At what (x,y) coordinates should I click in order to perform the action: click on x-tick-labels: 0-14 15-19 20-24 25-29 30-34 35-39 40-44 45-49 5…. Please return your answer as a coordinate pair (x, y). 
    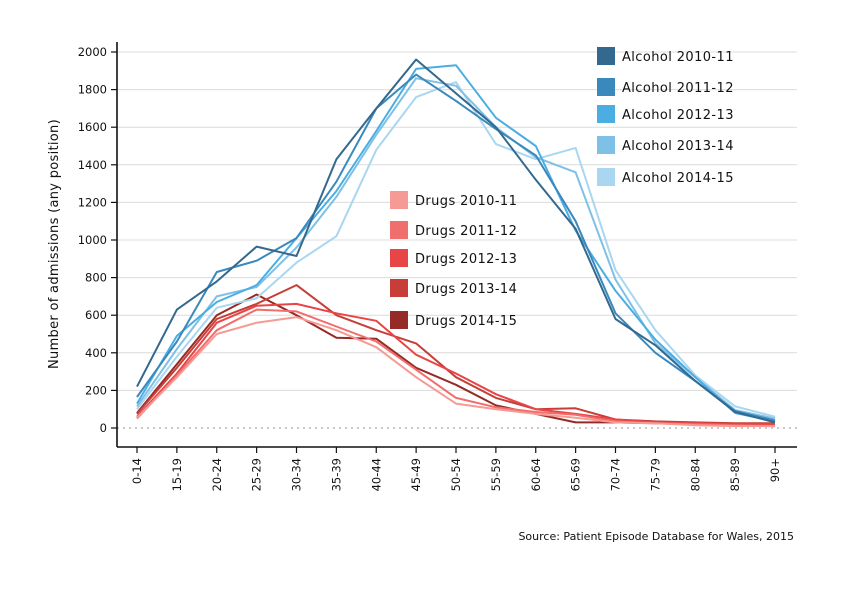
    Looking at the image, I should click on (456, 469).